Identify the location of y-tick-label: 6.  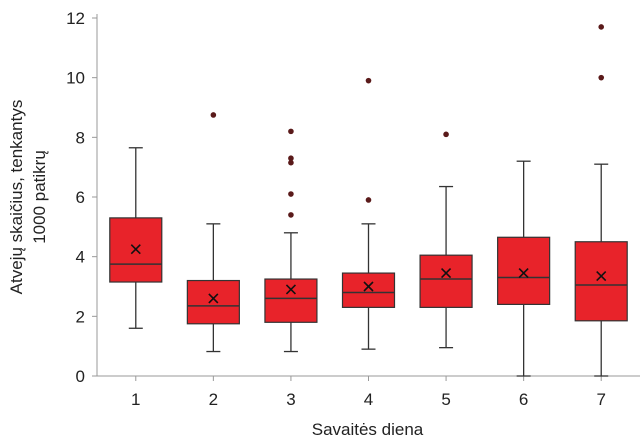
(80, 197).